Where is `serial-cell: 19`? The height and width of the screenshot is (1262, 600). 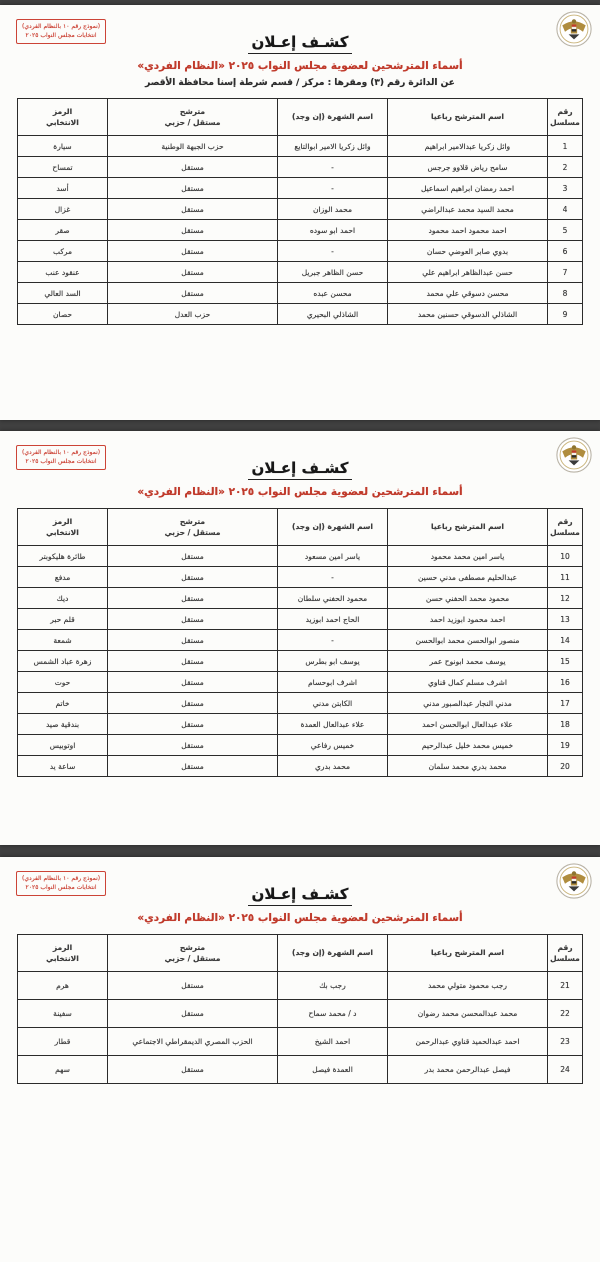 serial-cell: 19 is located at coordinates (565, 745).